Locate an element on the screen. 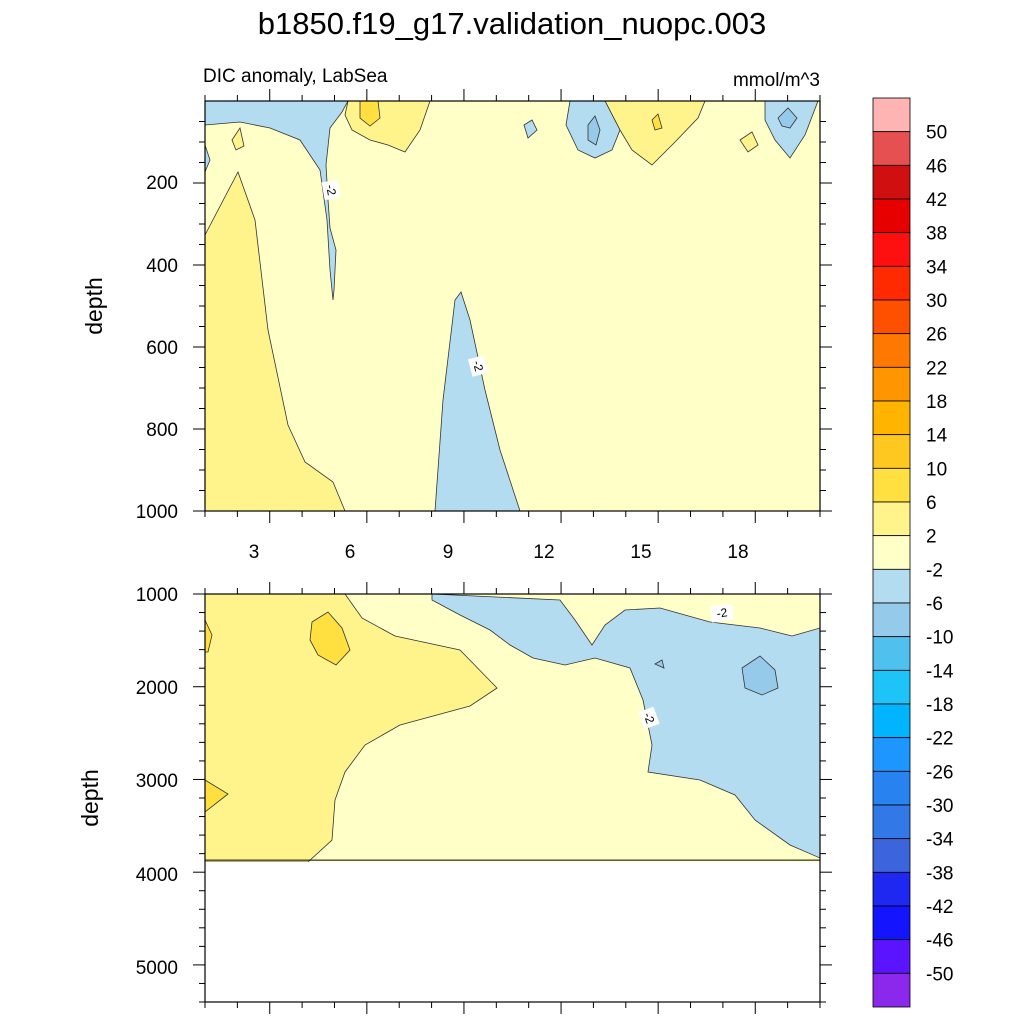 This screenshot has height=1024, width=1024. upper-y-tick-800: 800 is located at coordinates (162, 430).